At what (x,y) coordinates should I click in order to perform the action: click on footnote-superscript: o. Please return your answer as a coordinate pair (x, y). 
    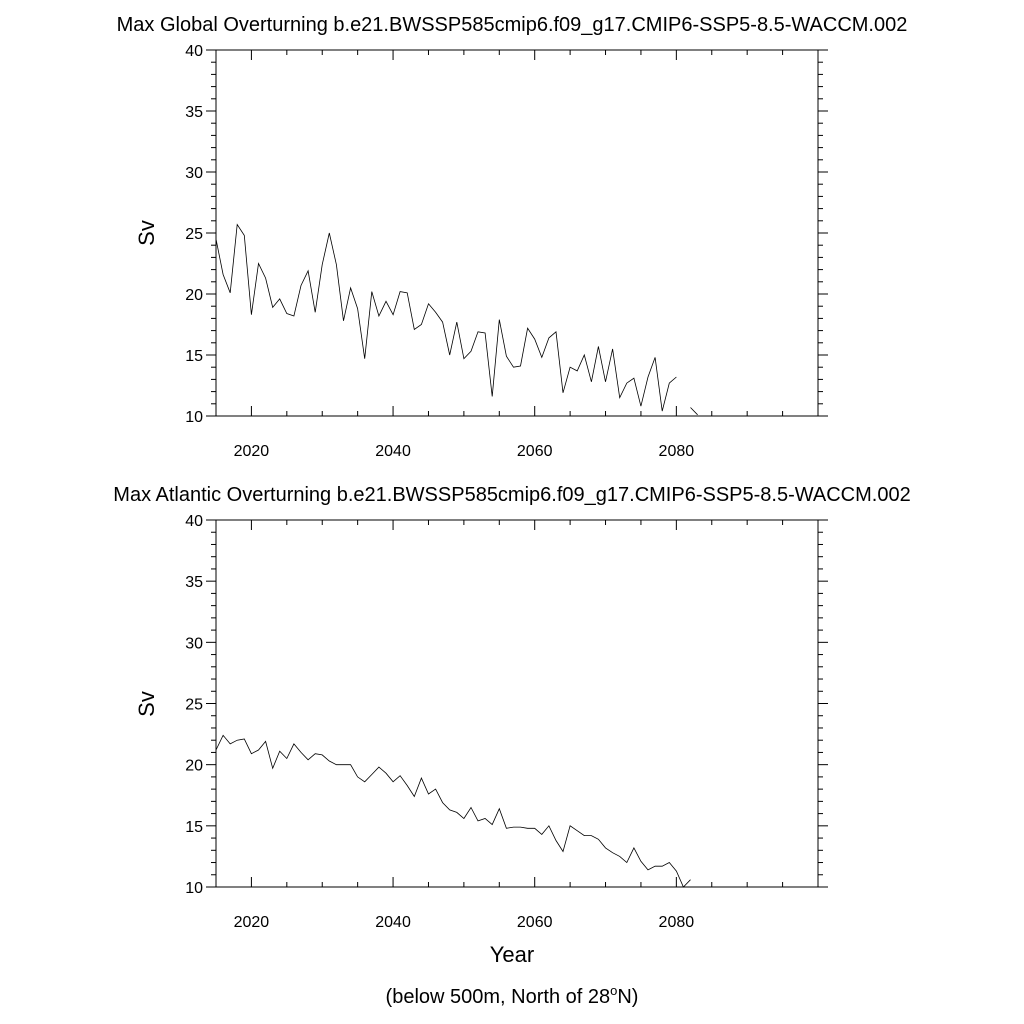
    Looking at the image, I should click on (613, 990).